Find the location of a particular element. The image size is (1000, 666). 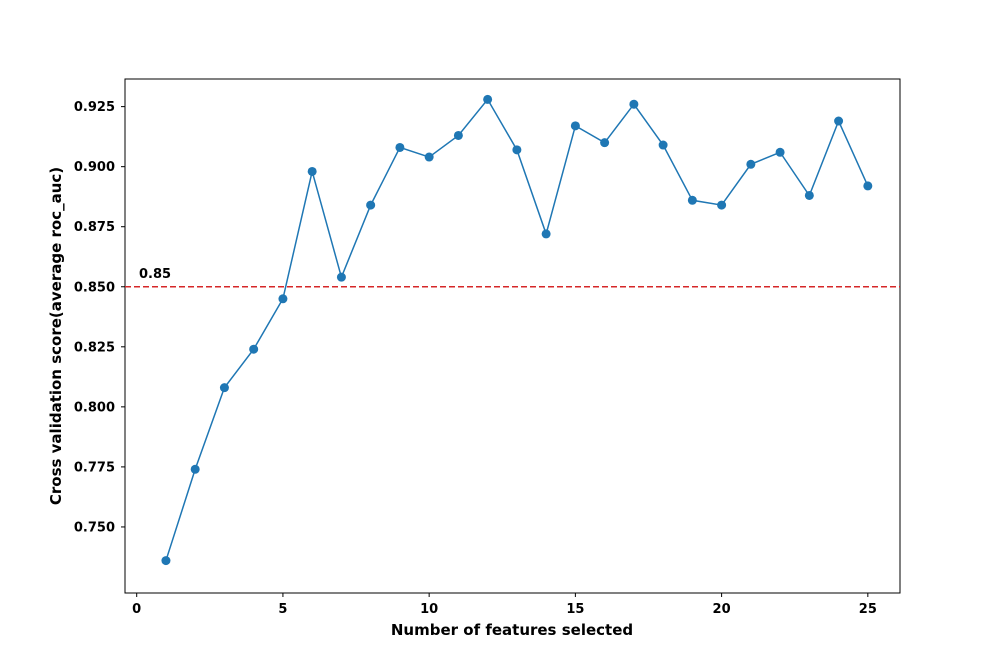

y-tick-label: 0.825 is located at coordinates (94, 347).